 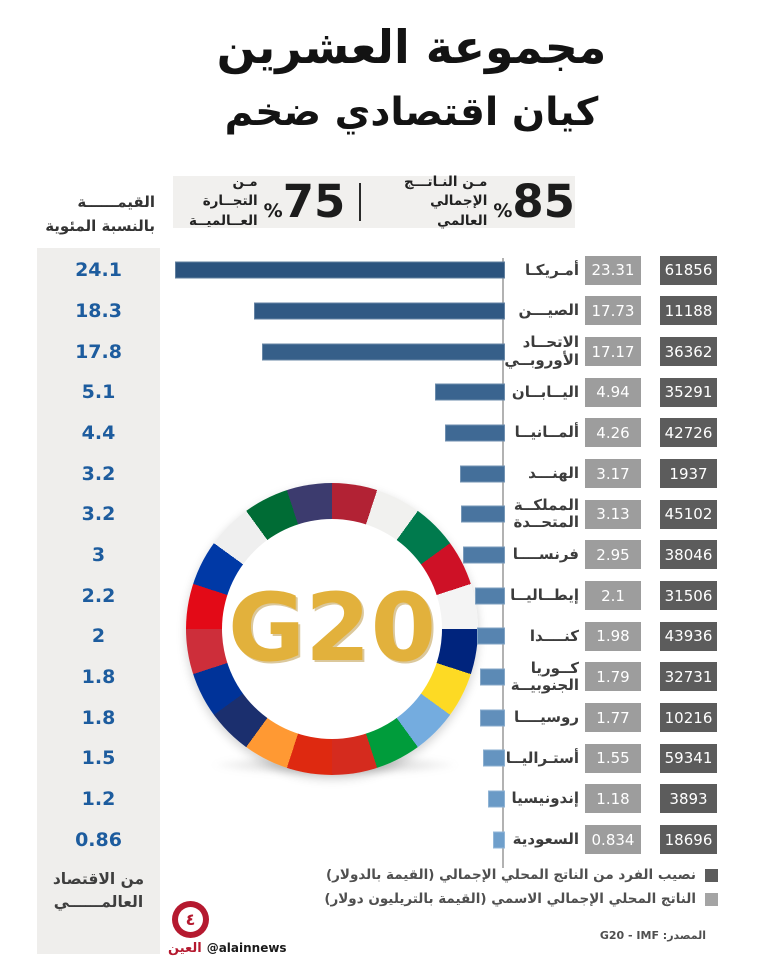 What do you see at coordinates (711, 899) in the screenshot?
I see `legend-swatch-gray` at bounding box center [711, 899].